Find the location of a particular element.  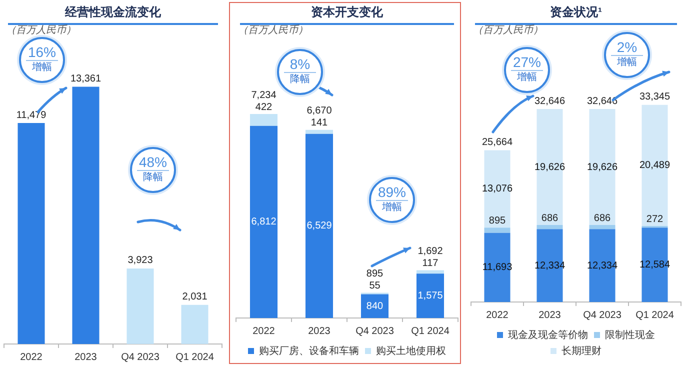

data-label: 272 is located at coordinates (655, 219).